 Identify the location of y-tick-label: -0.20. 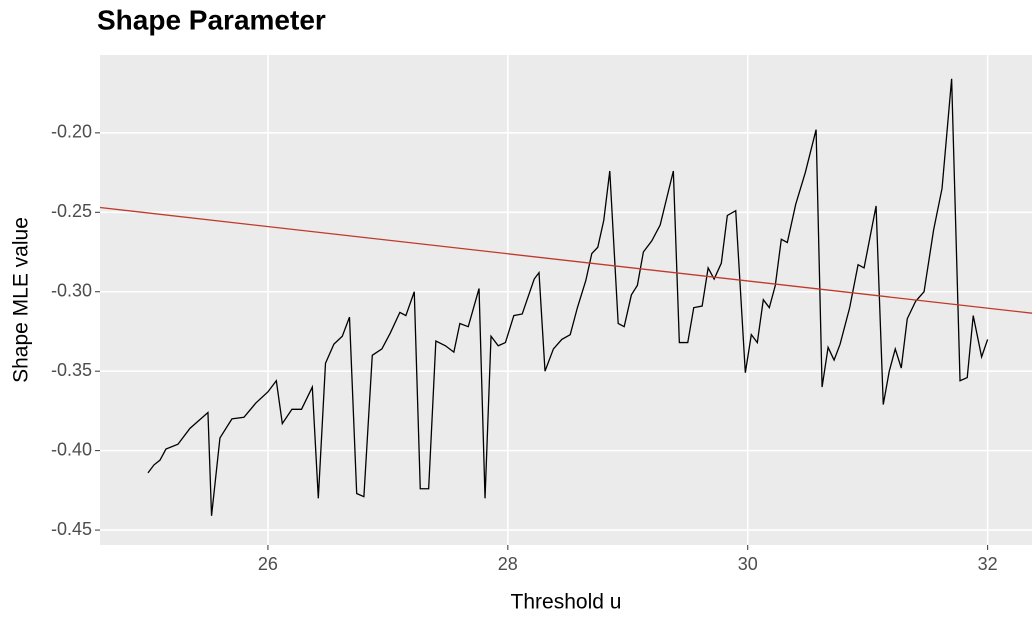
(71, 132).